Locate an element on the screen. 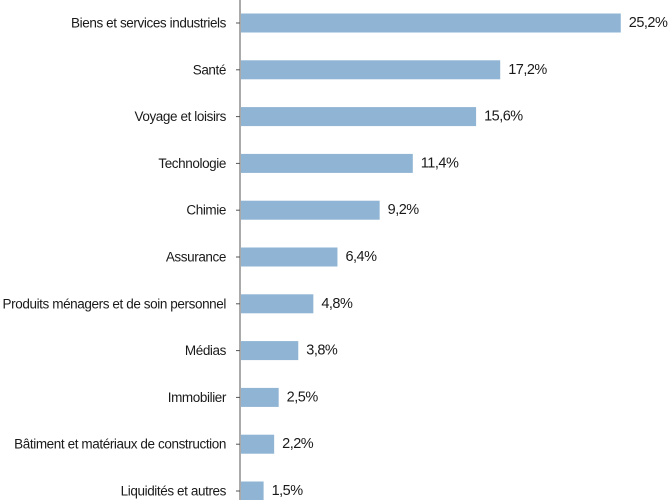 The image size is (670, 500). value-label: 9,2% is located at coordinates (404, 210).